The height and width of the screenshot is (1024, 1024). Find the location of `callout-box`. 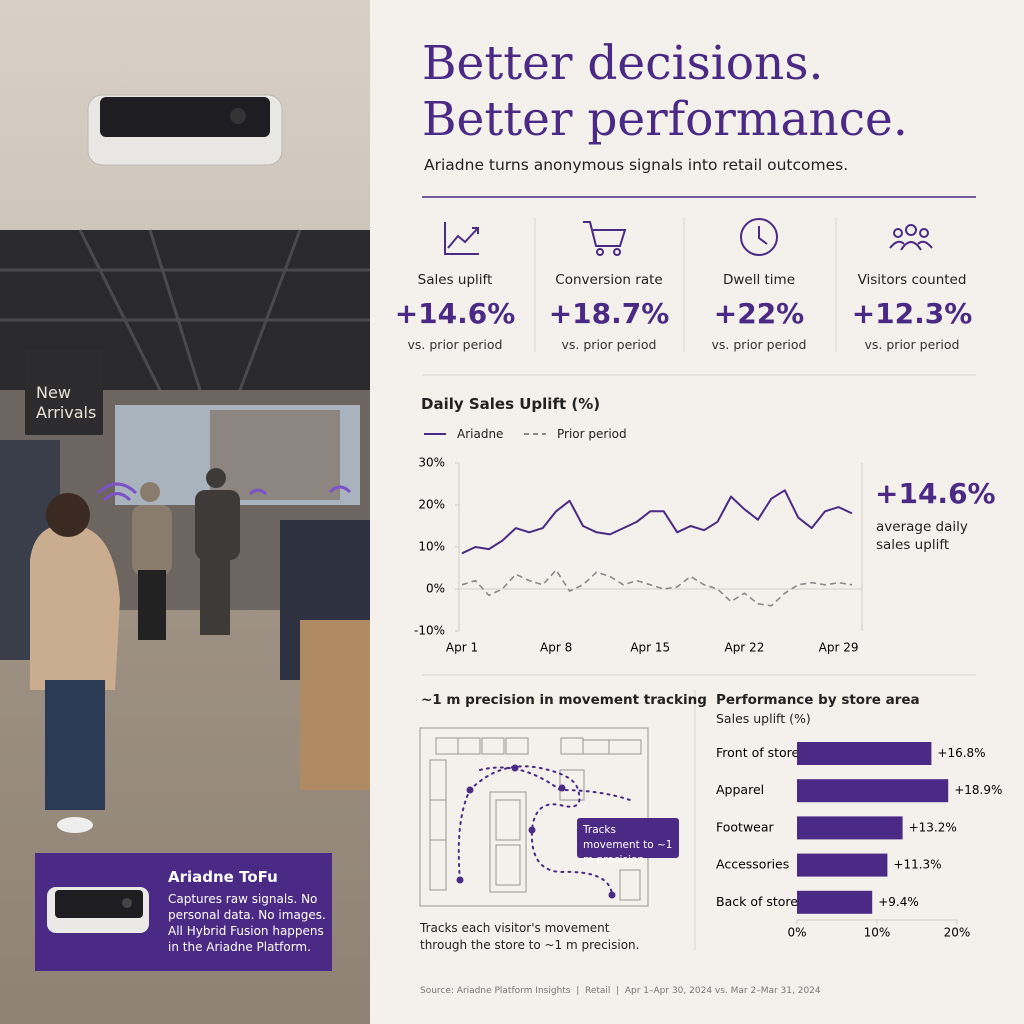

callout-box is located at coordinates (628, 838).